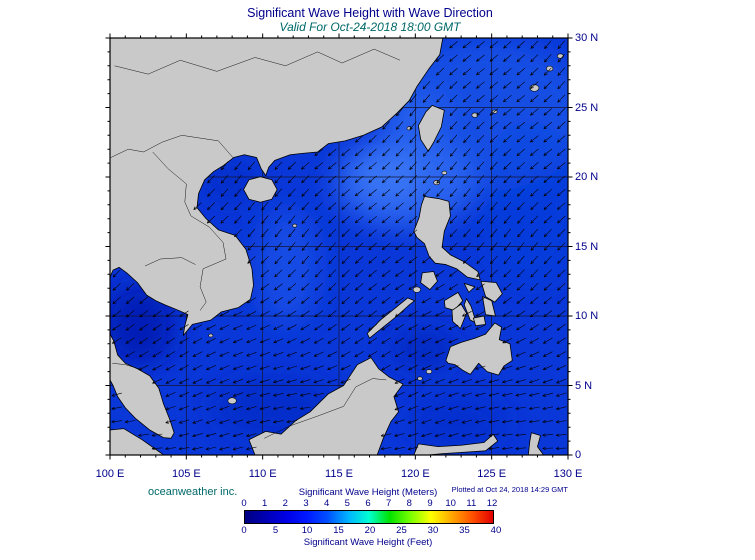  Describe the element at coordinates (193, 492) in the screenshot. I see `credit-text: oceanweather inc.` at that location.